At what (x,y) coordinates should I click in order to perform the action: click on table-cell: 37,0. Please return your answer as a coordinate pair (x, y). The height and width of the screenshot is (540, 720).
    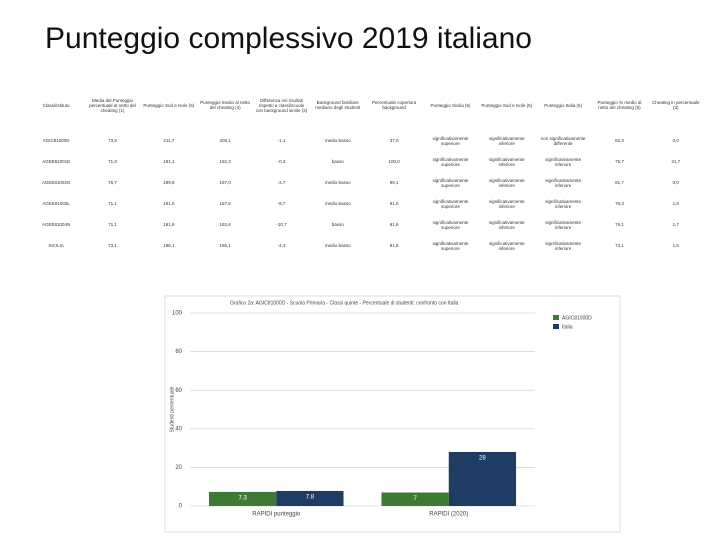
    Looking at the image, I should click on (394, 140).